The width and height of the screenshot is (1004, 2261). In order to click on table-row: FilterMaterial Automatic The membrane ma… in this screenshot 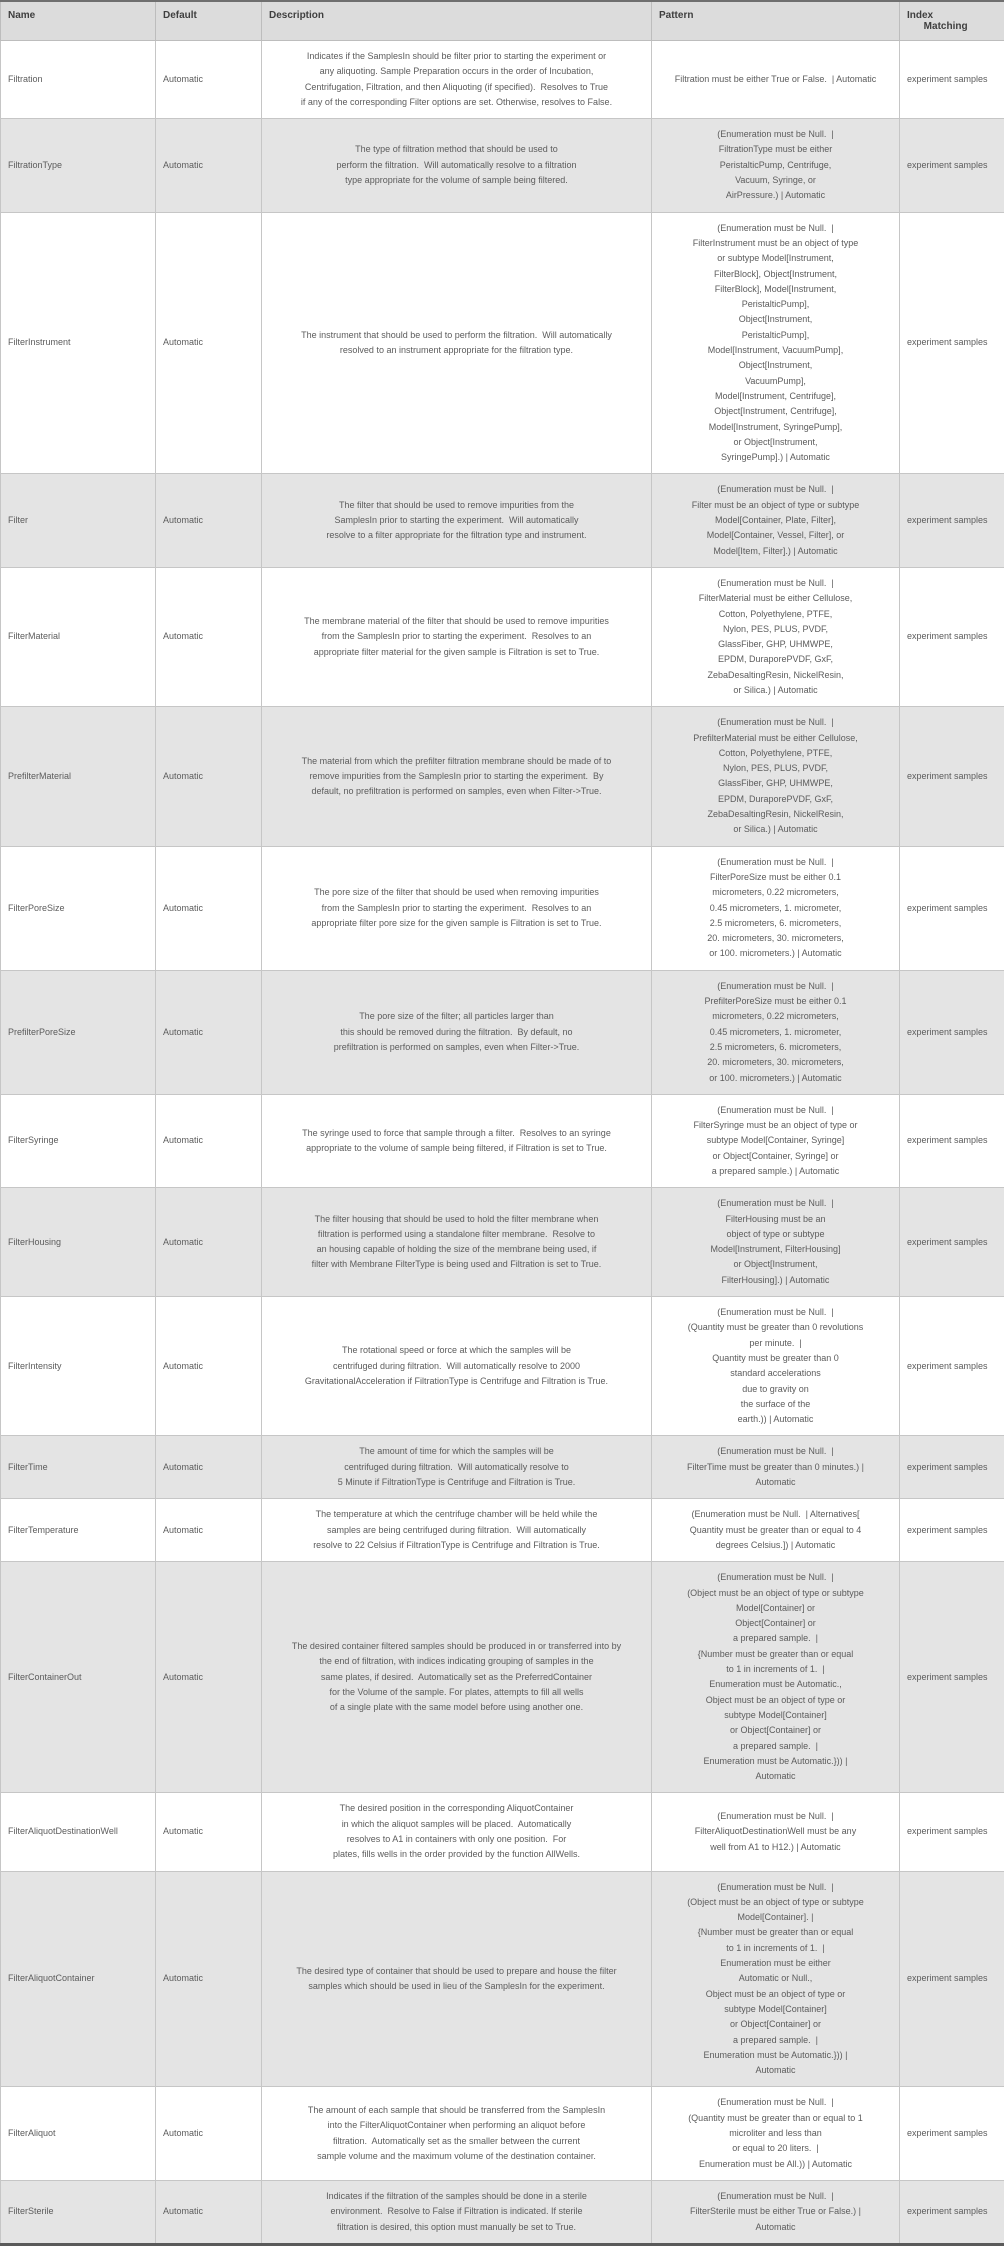, I will do `click(502, 637)`.